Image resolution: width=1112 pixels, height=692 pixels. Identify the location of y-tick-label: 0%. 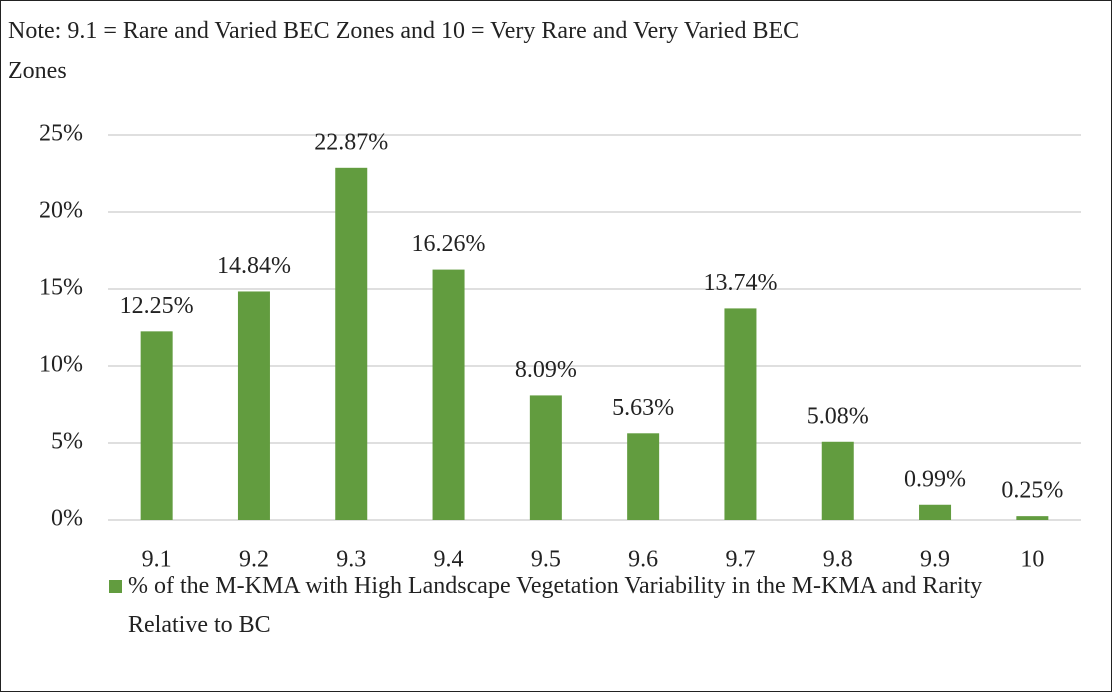
(67, 519).